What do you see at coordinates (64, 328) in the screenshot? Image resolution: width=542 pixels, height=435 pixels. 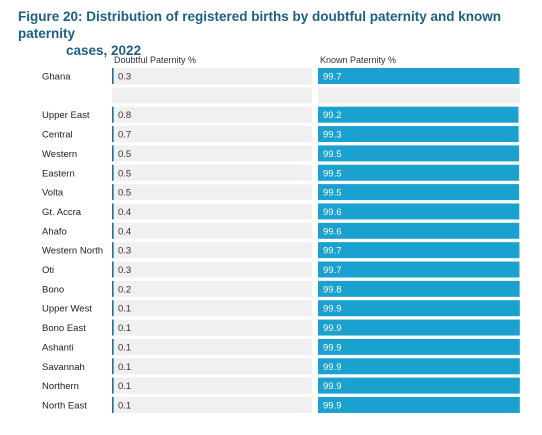 I see `category-label: Bono East` at bounding box center [64, 328].